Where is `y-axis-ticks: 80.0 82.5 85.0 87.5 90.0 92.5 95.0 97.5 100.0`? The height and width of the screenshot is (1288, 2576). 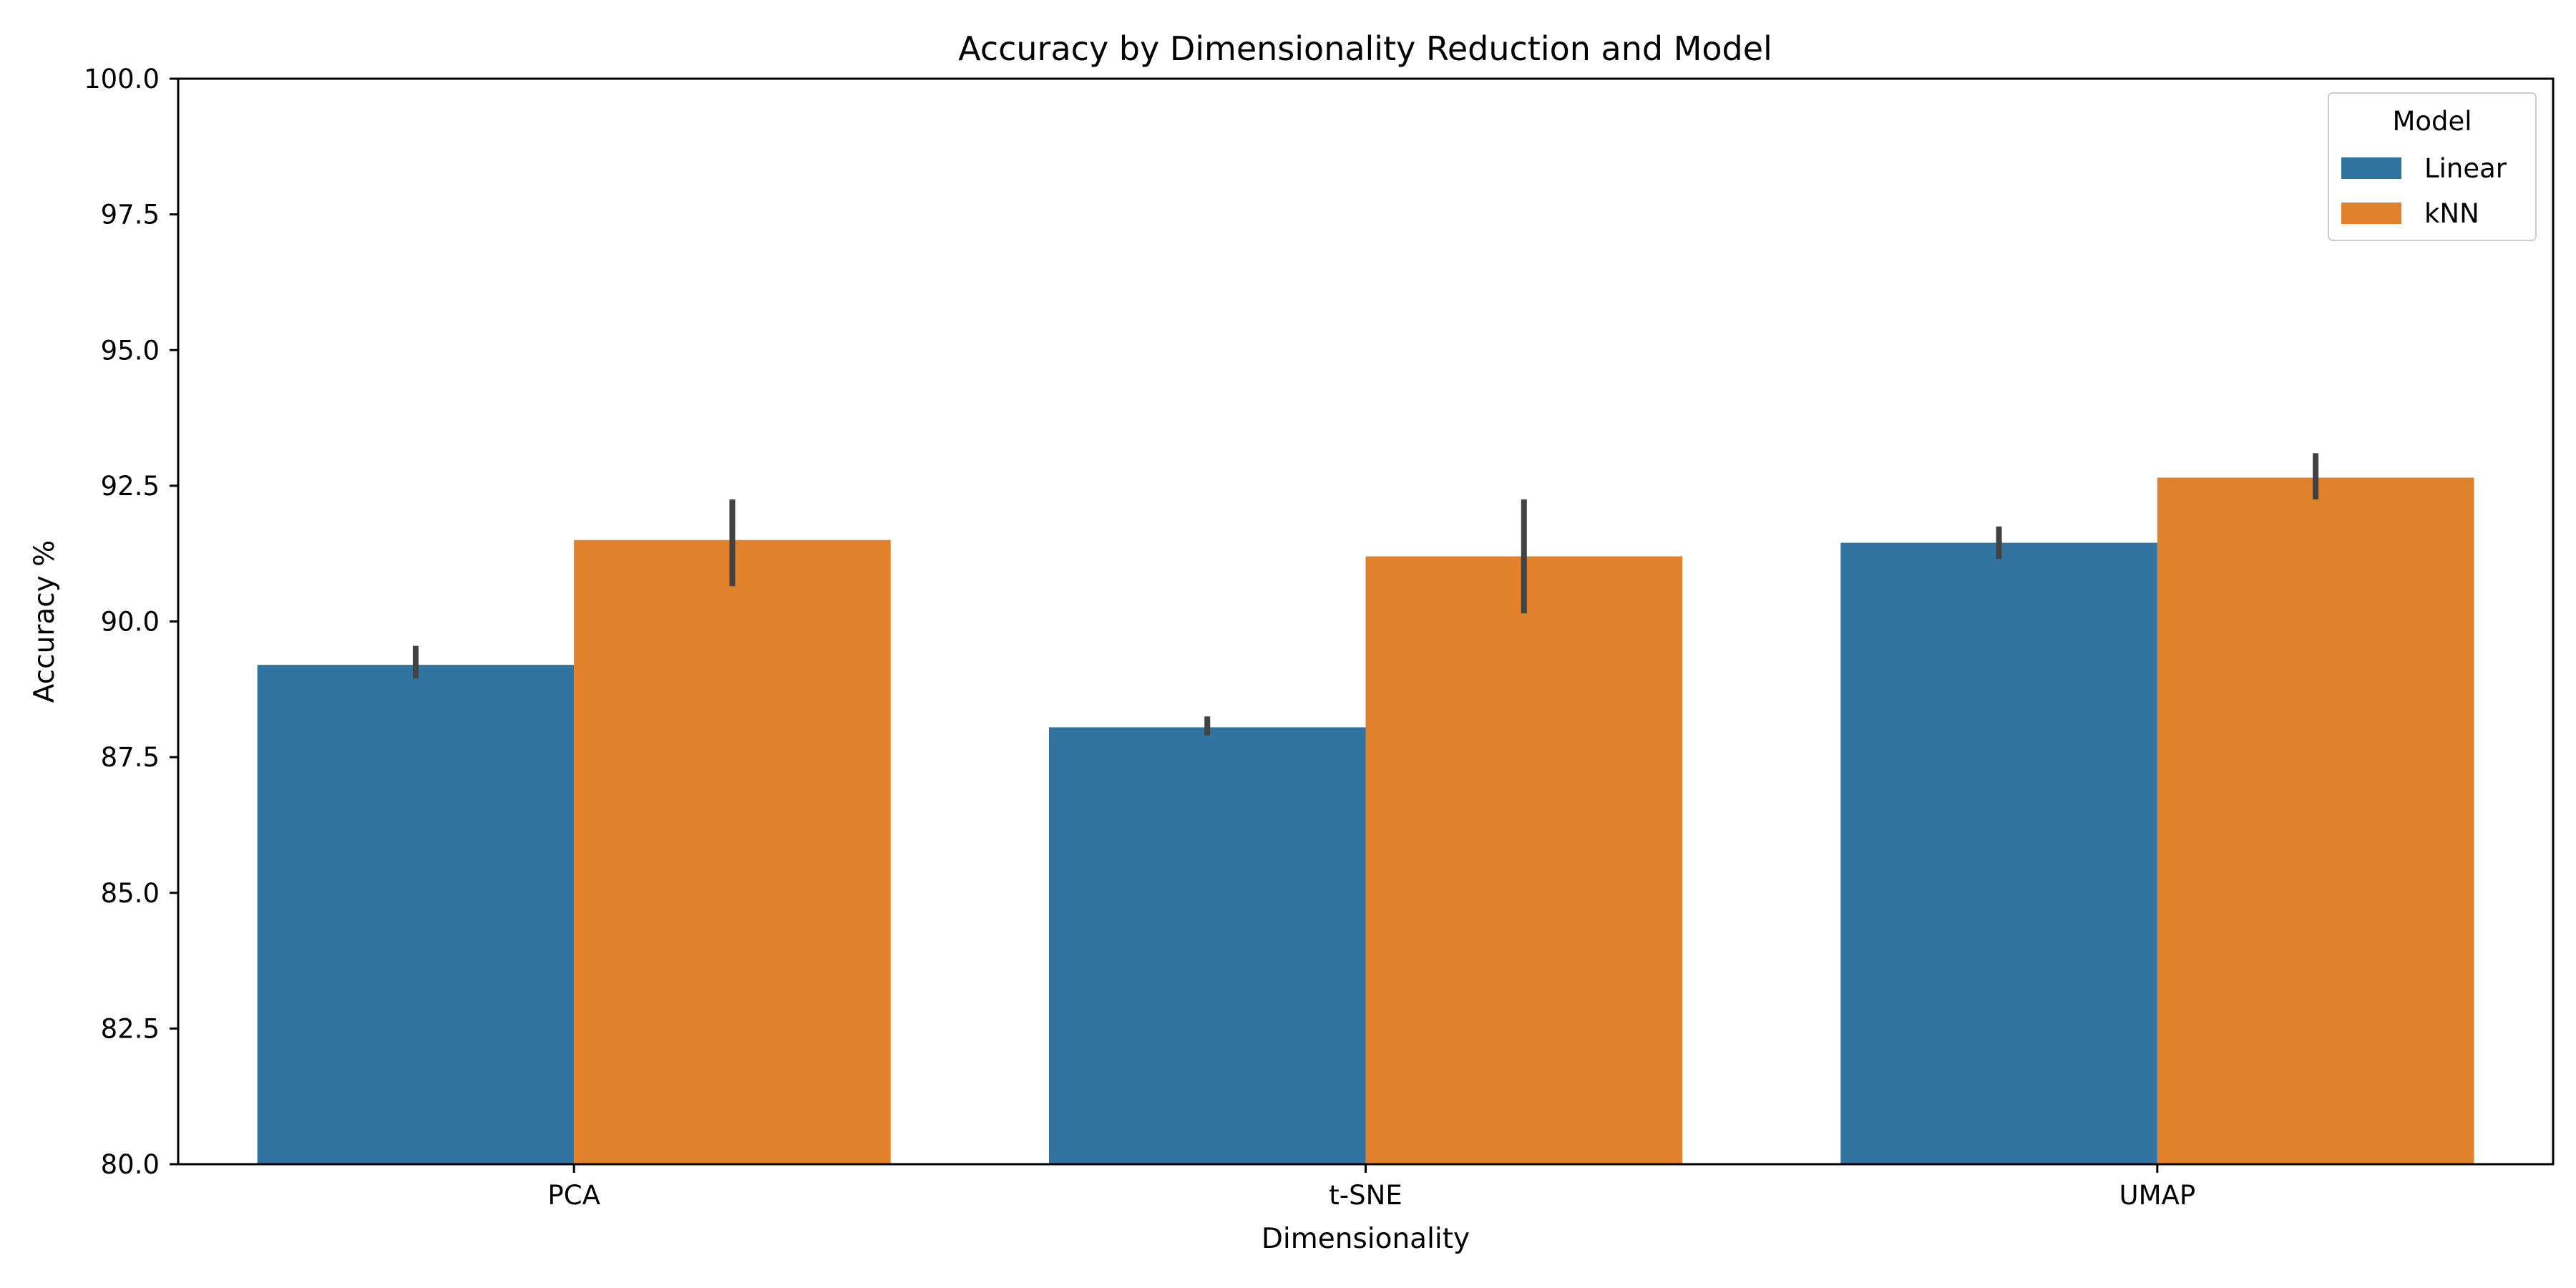
y-axis-ticks: 80.0 82.5 85.0 87.5 90.0 92.5 95.0 97.5 100.0 is located at coordinates (131, 622).